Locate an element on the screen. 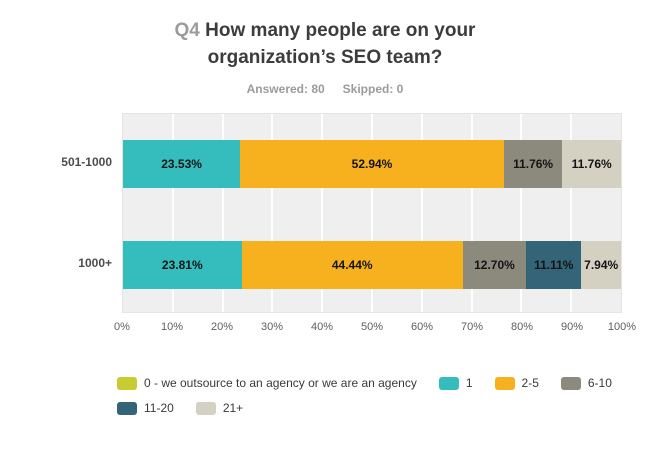  segment-2-5: 44.44% is located at coordinates (352, 265).